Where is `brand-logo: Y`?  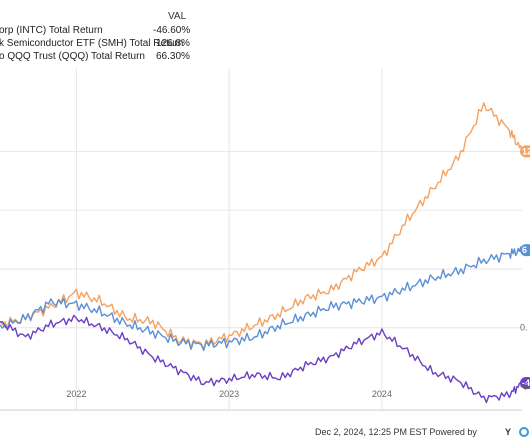 brand-logo: Y is located at coordinates (508, 432).